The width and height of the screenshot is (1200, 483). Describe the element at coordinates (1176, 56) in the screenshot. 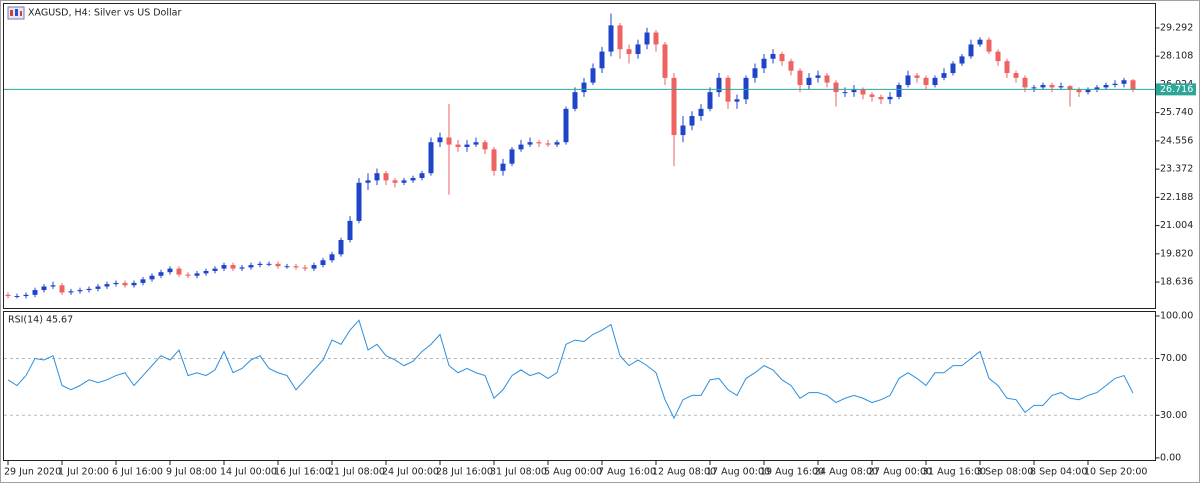

I see `y-tick-label: 28.108` at that location.